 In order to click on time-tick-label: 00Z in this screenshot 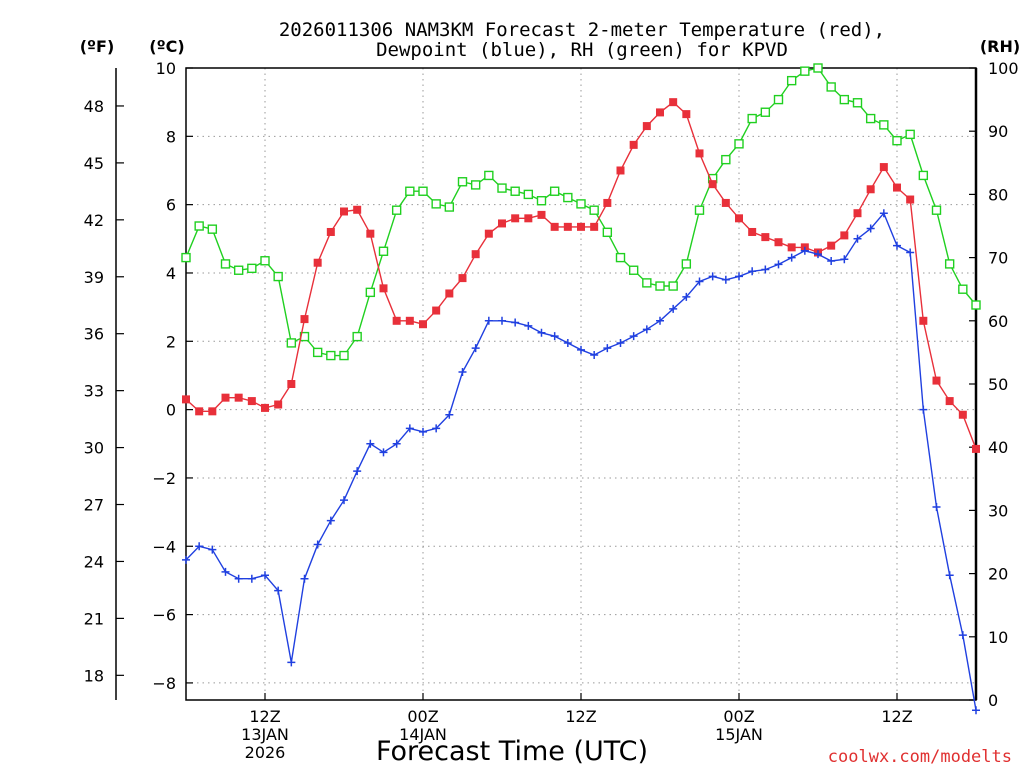, I will do `click(738, 716)`.